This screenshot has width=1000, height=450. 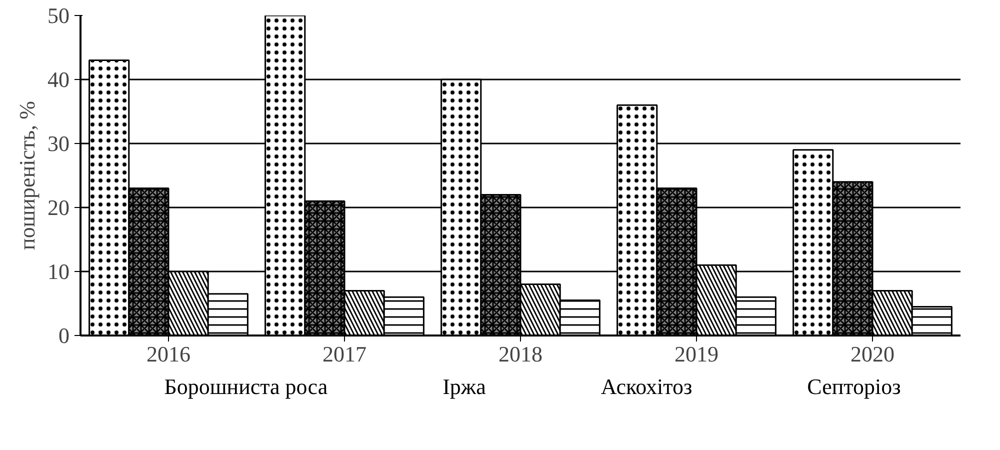 I want to click on series-label: Іржа, so click(x=464, y=387).